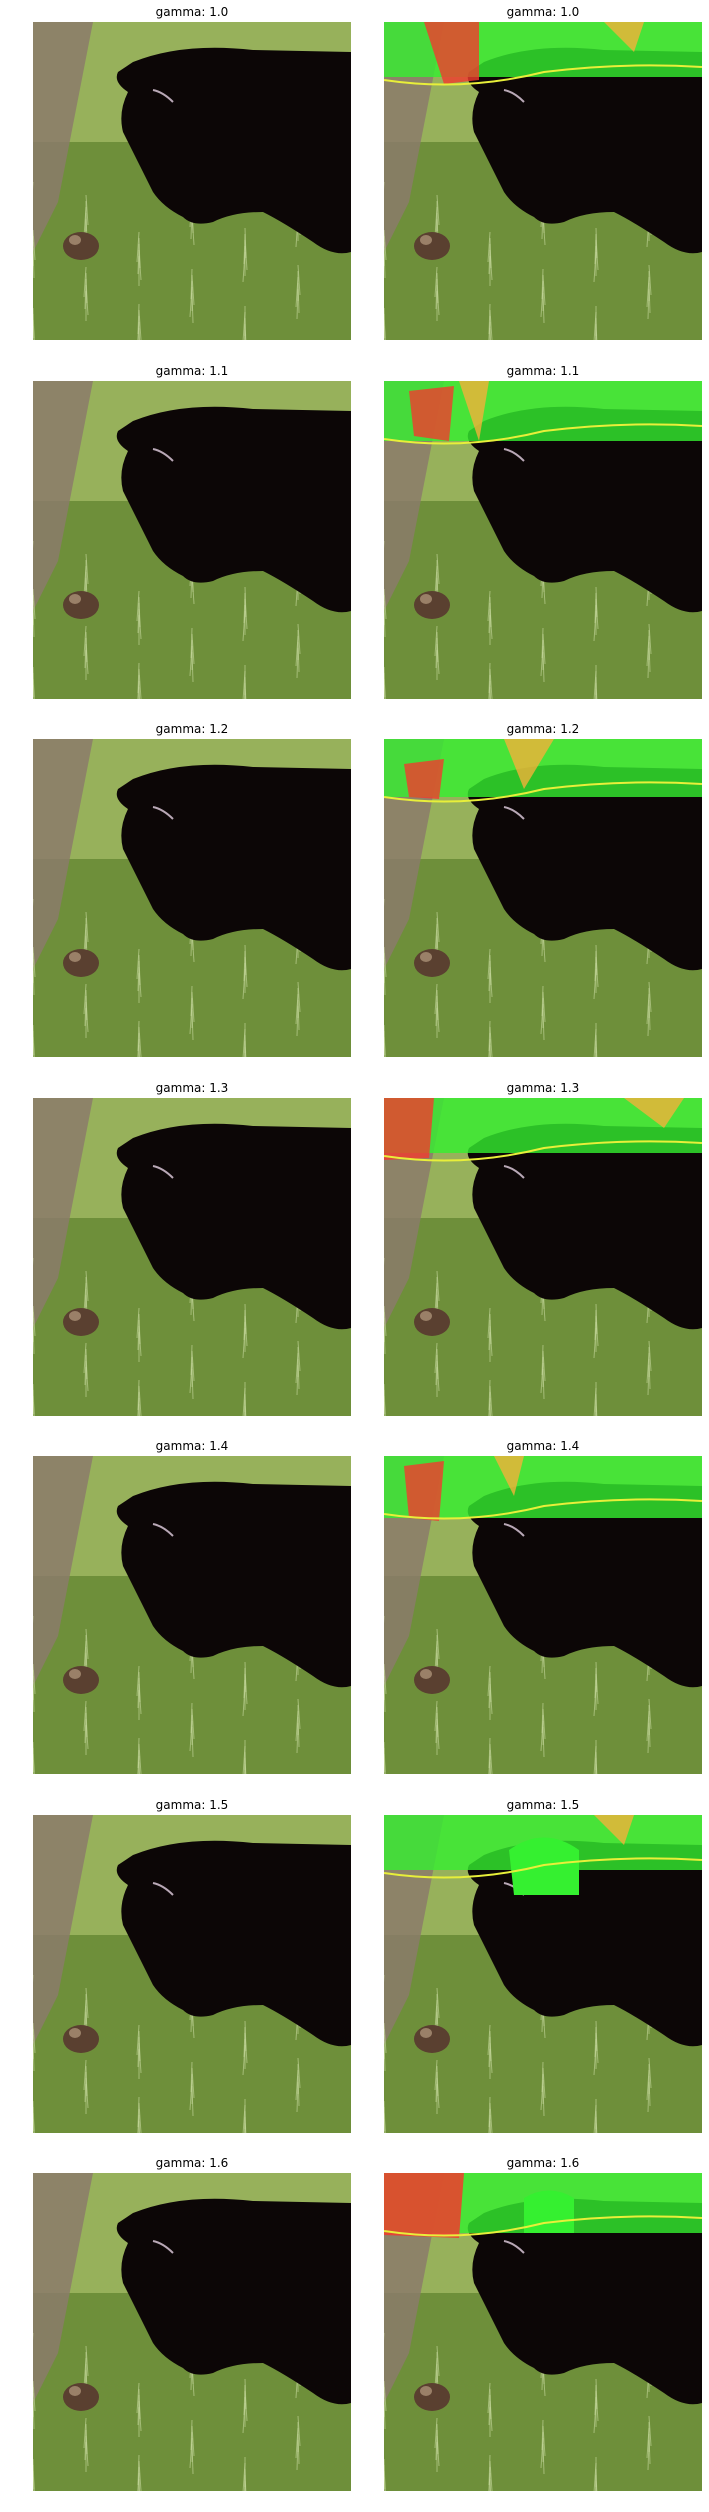 The height and width of the screenshot is (2512, 709). What do you see at coordinates (192, 2163) in the screenshot?
I see `left-panel-title: gamma: 1.6` at bounding box center [192, 2163].